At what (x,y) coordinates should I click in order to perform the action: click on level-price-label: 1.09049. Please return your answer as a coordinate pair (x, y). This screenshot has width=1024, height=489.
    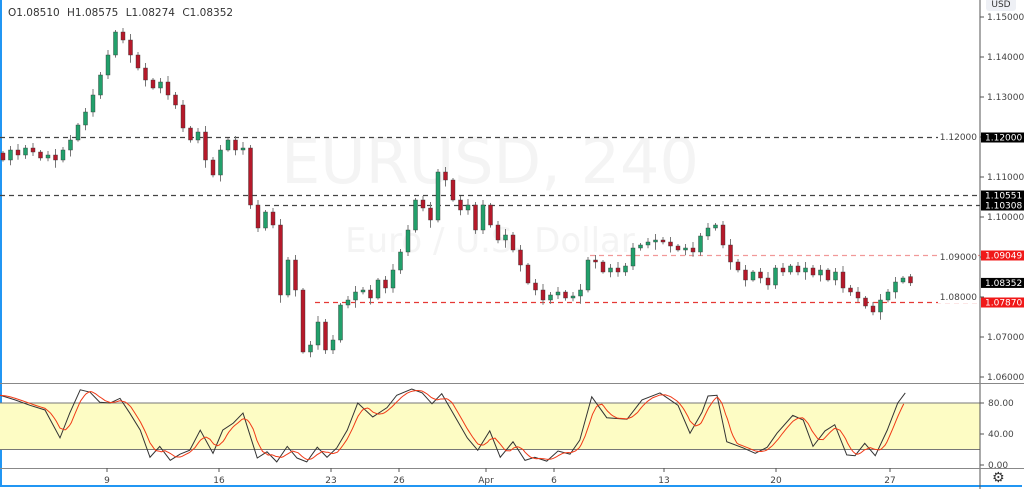
    Looking at the image, I should click on (1003, 257).